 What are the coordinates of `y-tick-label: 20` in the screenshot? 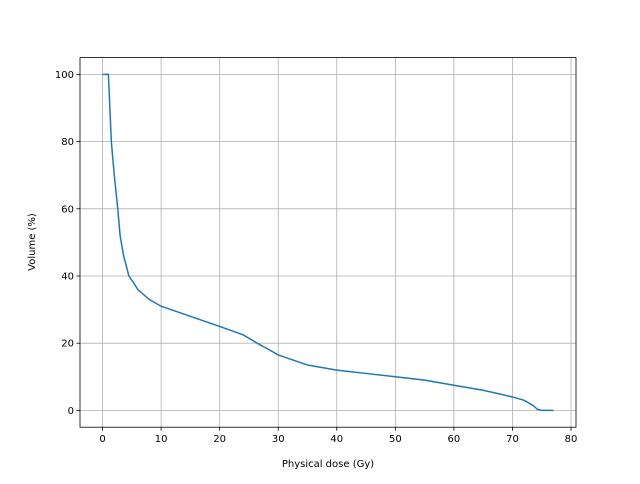 It's located at (67, 344).